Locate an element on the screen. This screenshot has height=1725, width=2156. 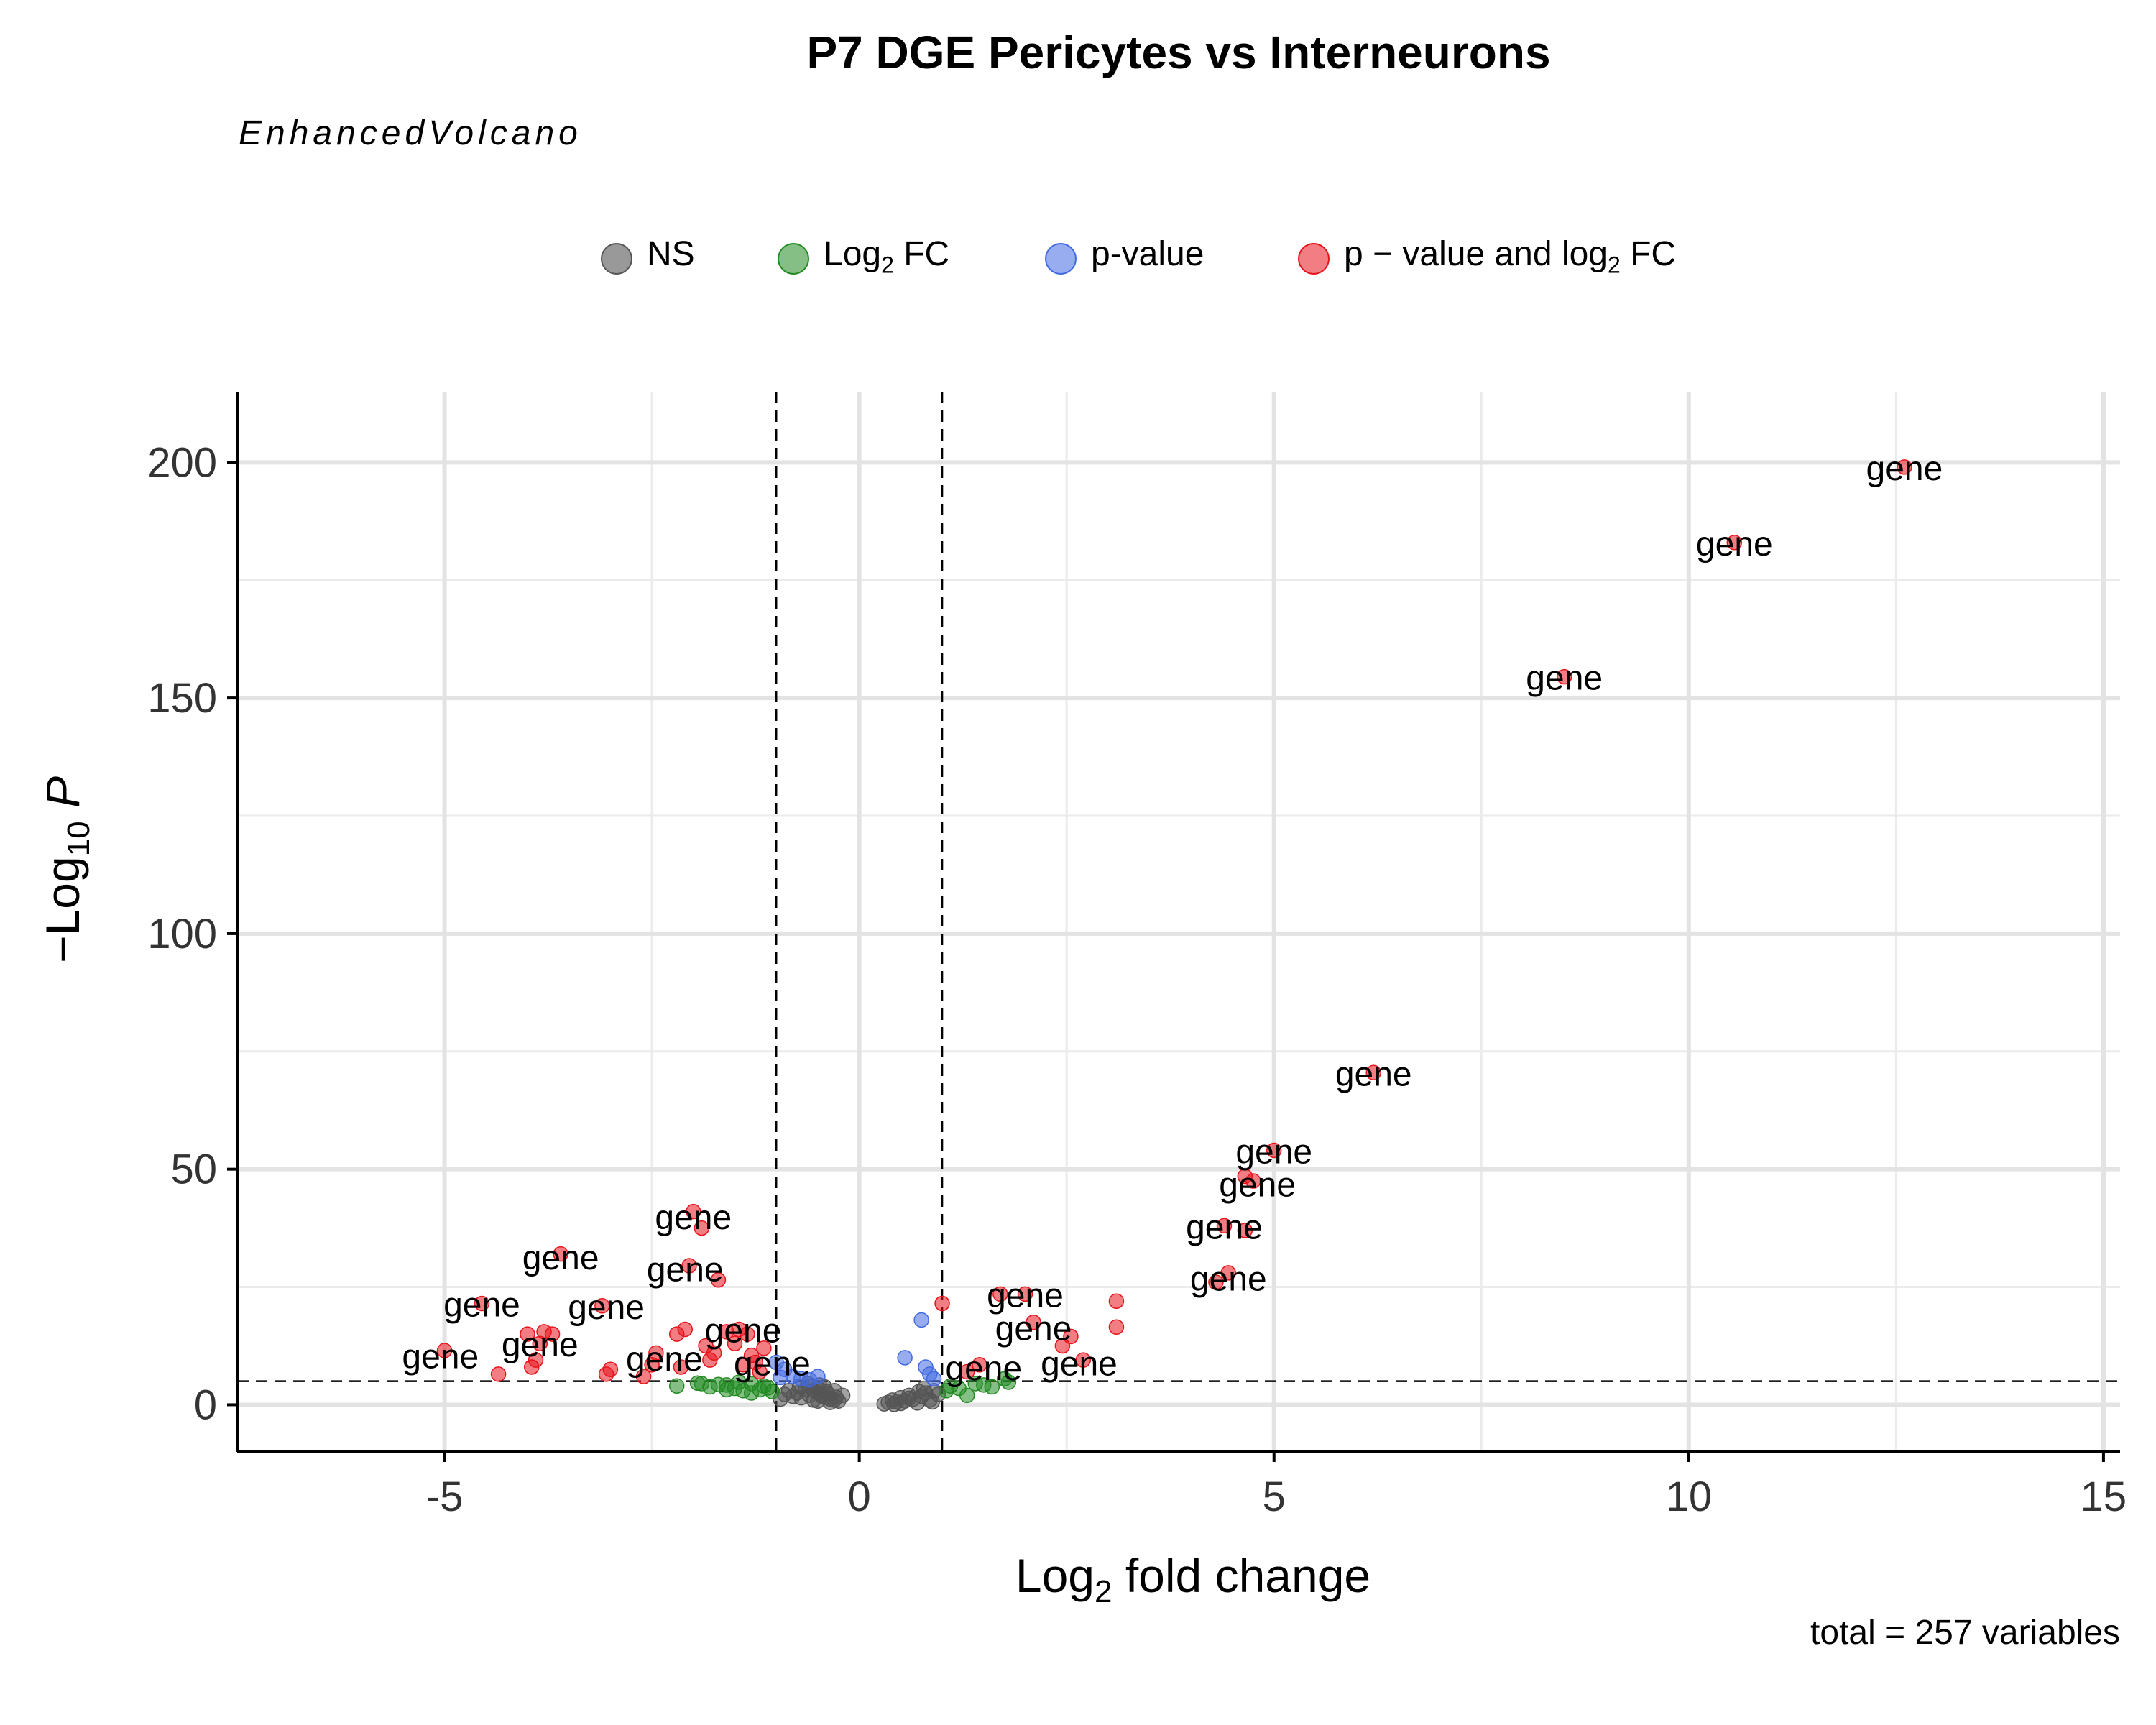
chart-subtitle: EnhancedVolcano is located at coordinates (410, 133).